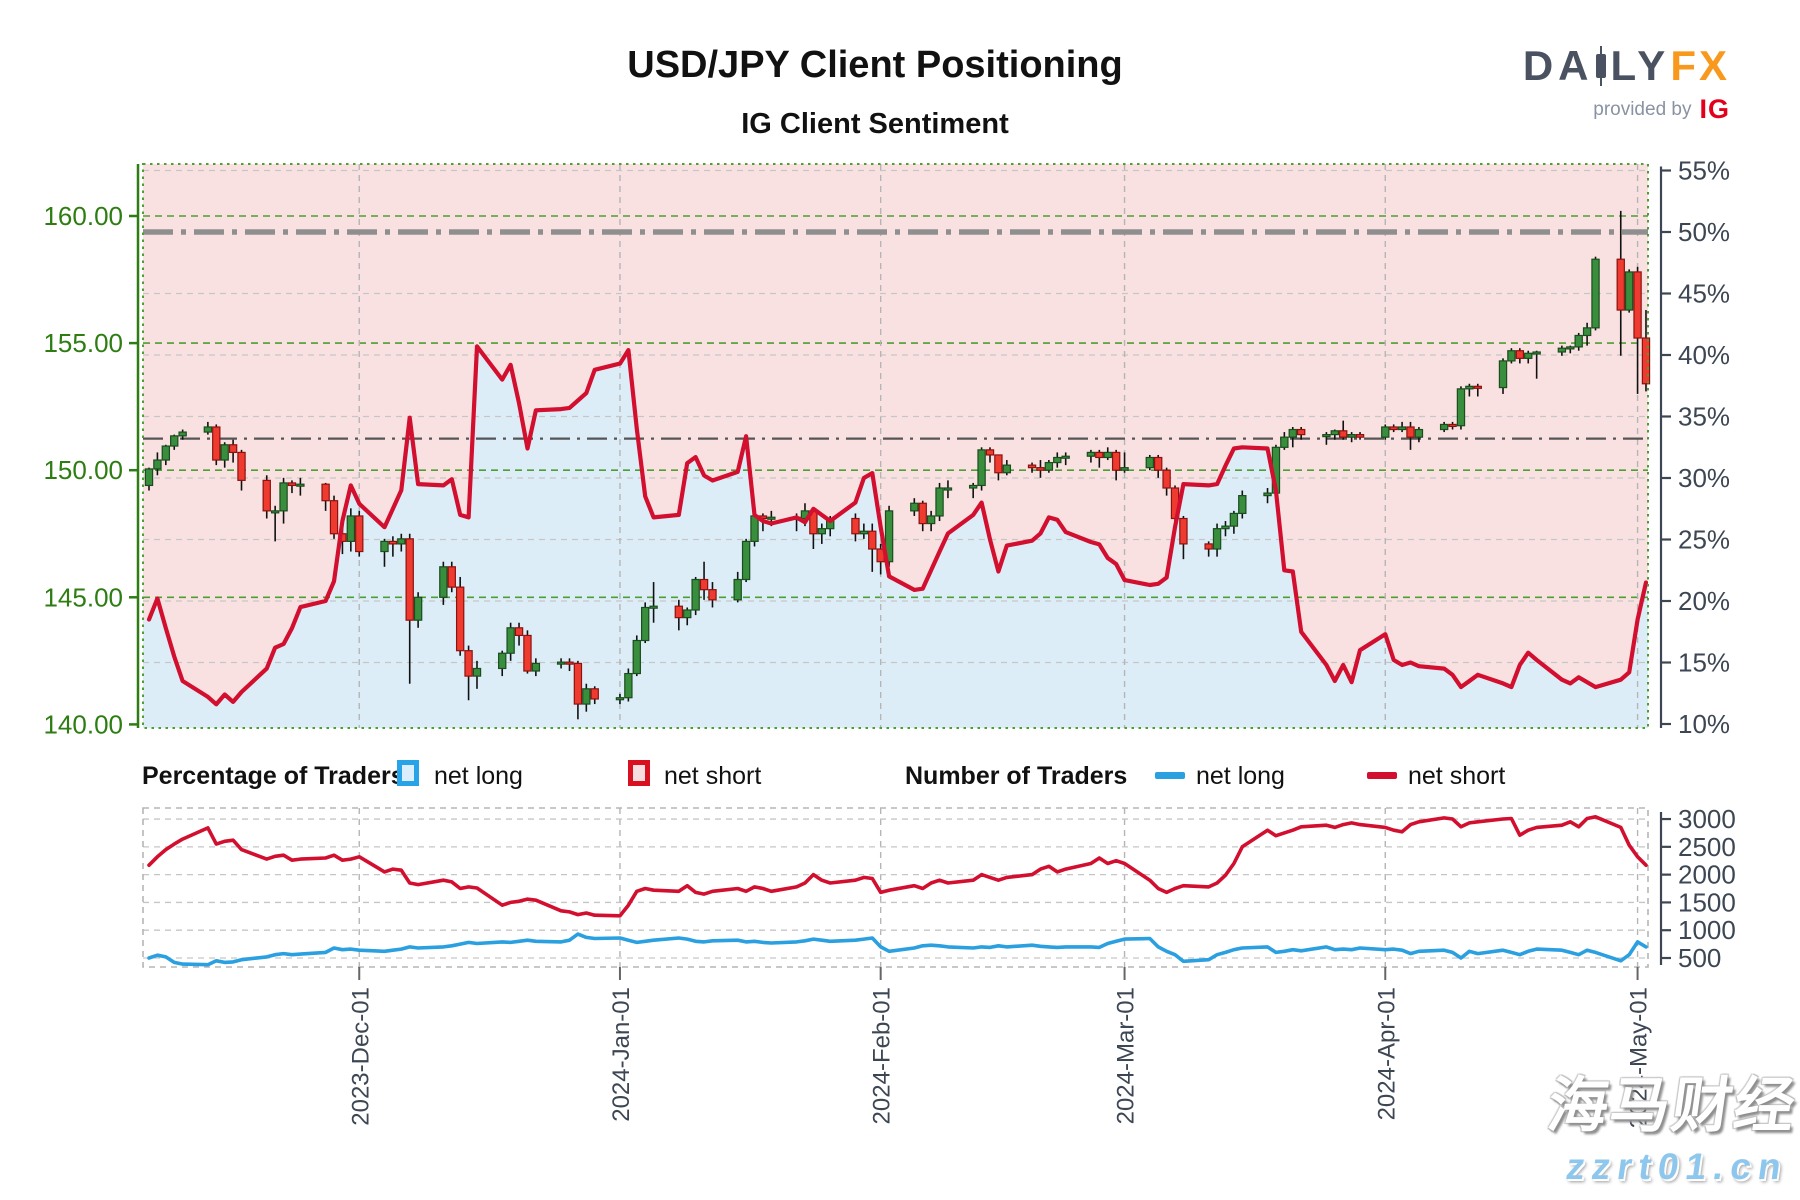 This screenshot has width=1800, height=1200. I want to click on legend-net-long-count: net long, so click(1240, 776).